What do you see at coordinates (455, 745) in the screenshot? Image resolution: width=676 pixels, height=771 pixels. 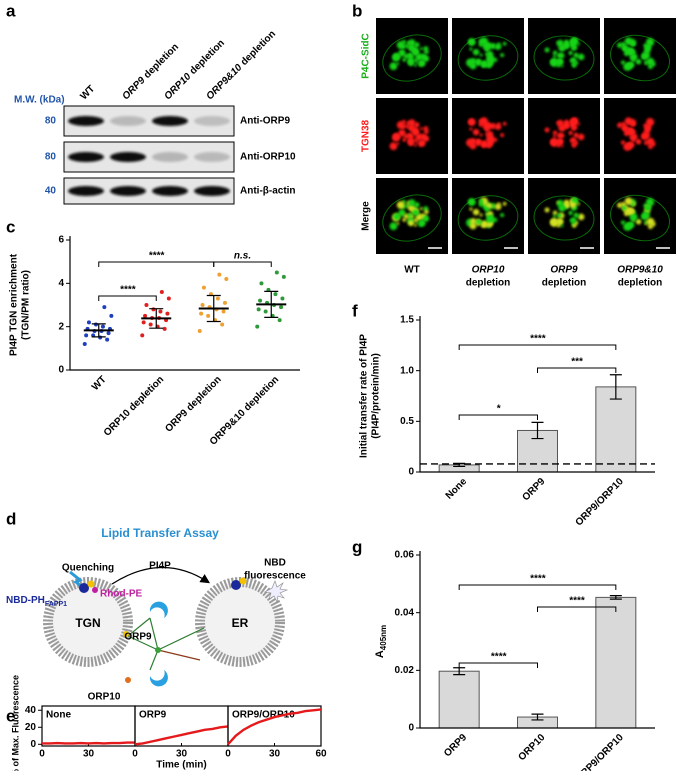 I see `x-tick-label: ORP9` at bounding box center [455, 745].